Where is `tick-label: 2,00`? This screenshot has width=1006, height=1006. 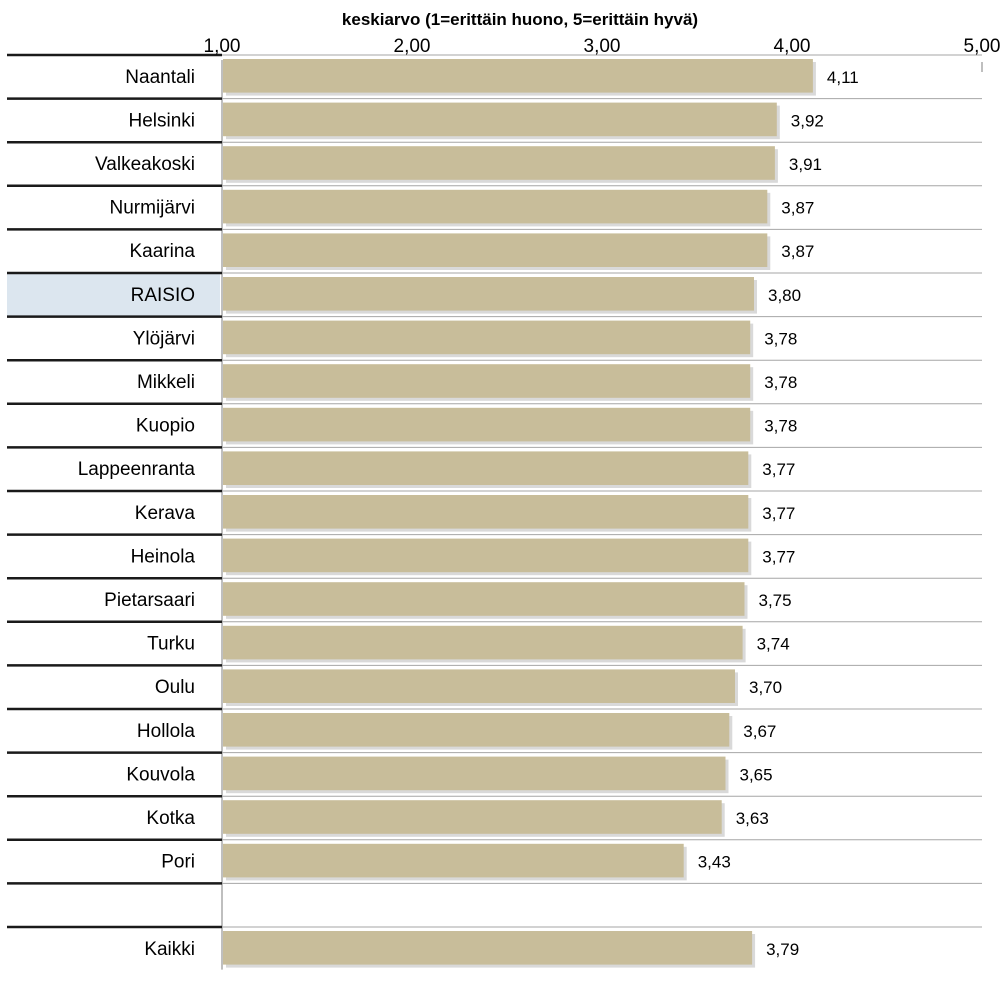
tick-label: 2,00 is located at coordinates (412, 46).